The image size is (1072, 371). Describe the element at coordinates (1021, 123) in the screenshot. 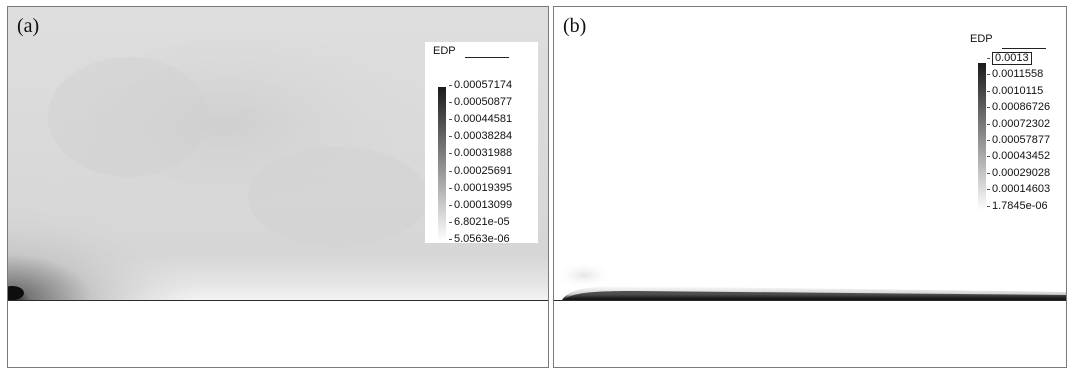

I see `legend-value-label-b: 0.00072302` at that location.